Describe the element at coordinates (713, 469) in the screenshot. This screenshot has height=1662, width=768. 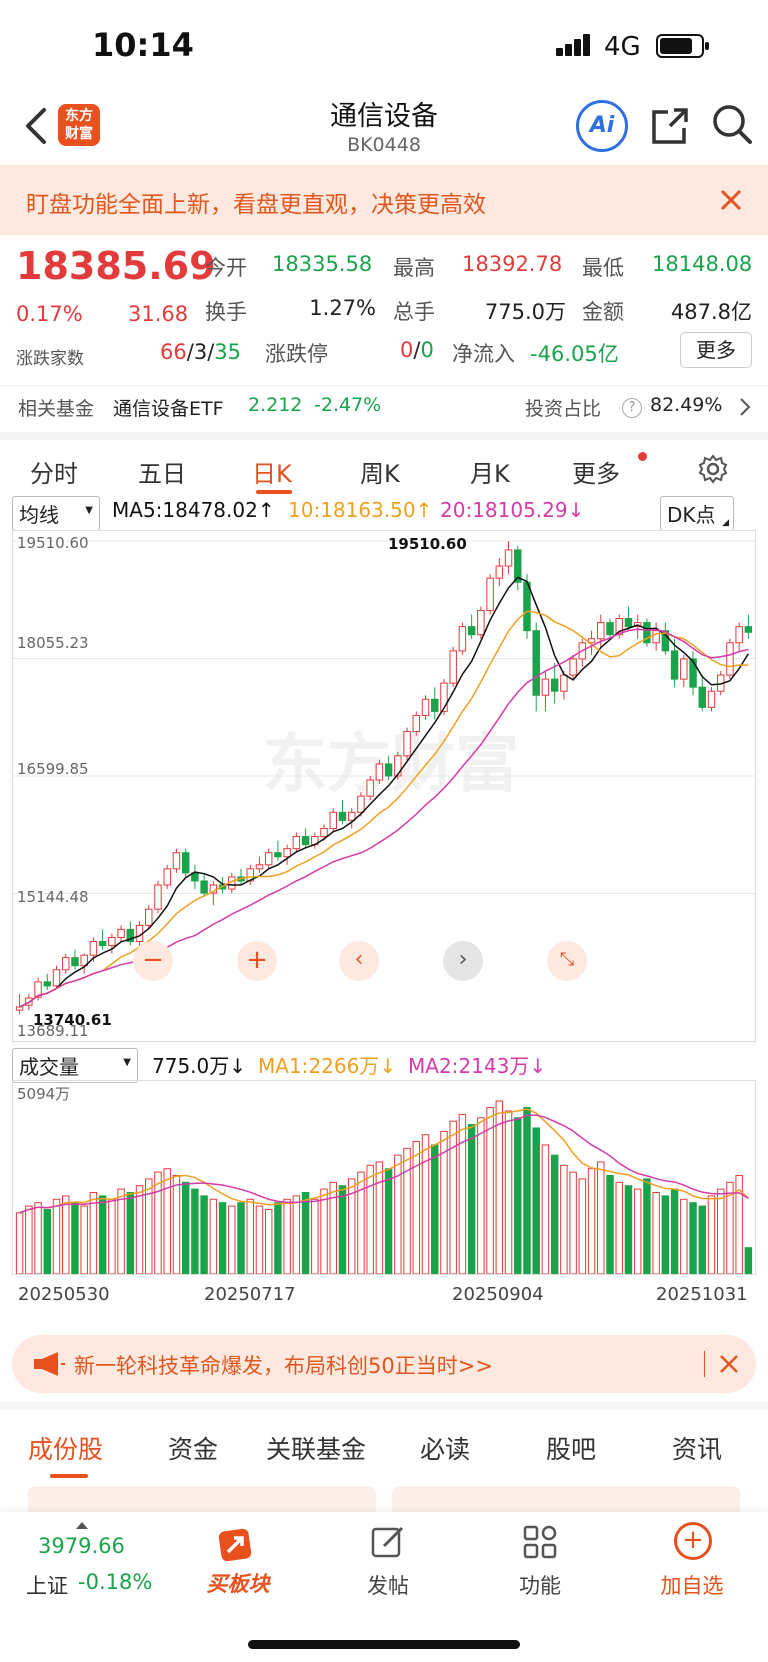
I see `settings-icon` at that location.